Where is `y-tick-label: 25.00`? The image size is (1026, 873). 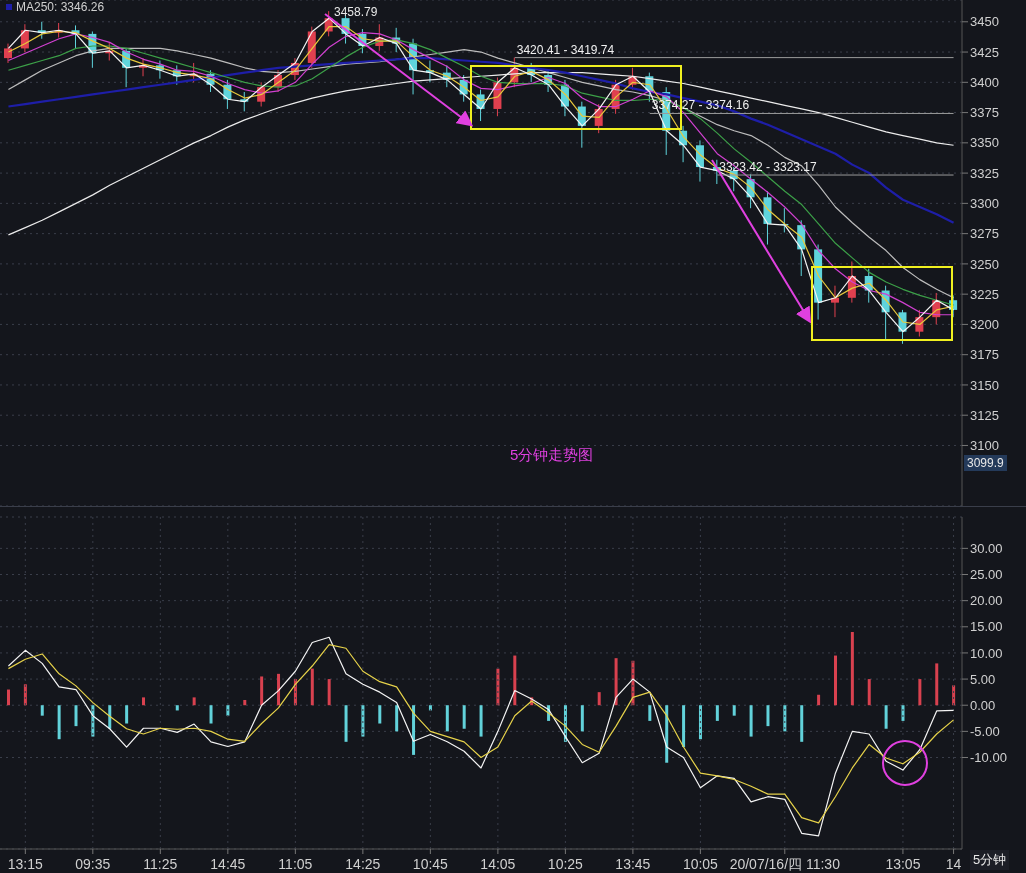 y-tick-label: 25.00 is located at coordinates (986, 575).